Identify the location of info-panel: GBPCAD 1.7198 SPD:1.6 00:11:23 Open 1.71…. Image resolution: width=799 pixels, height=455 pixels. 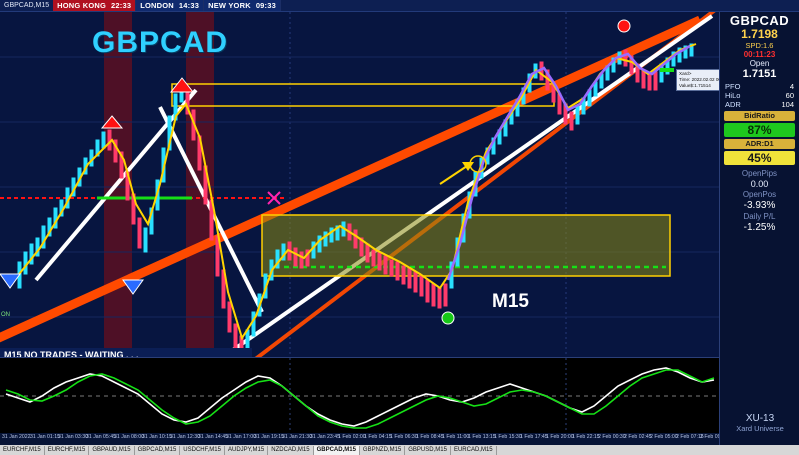
(759, 228).